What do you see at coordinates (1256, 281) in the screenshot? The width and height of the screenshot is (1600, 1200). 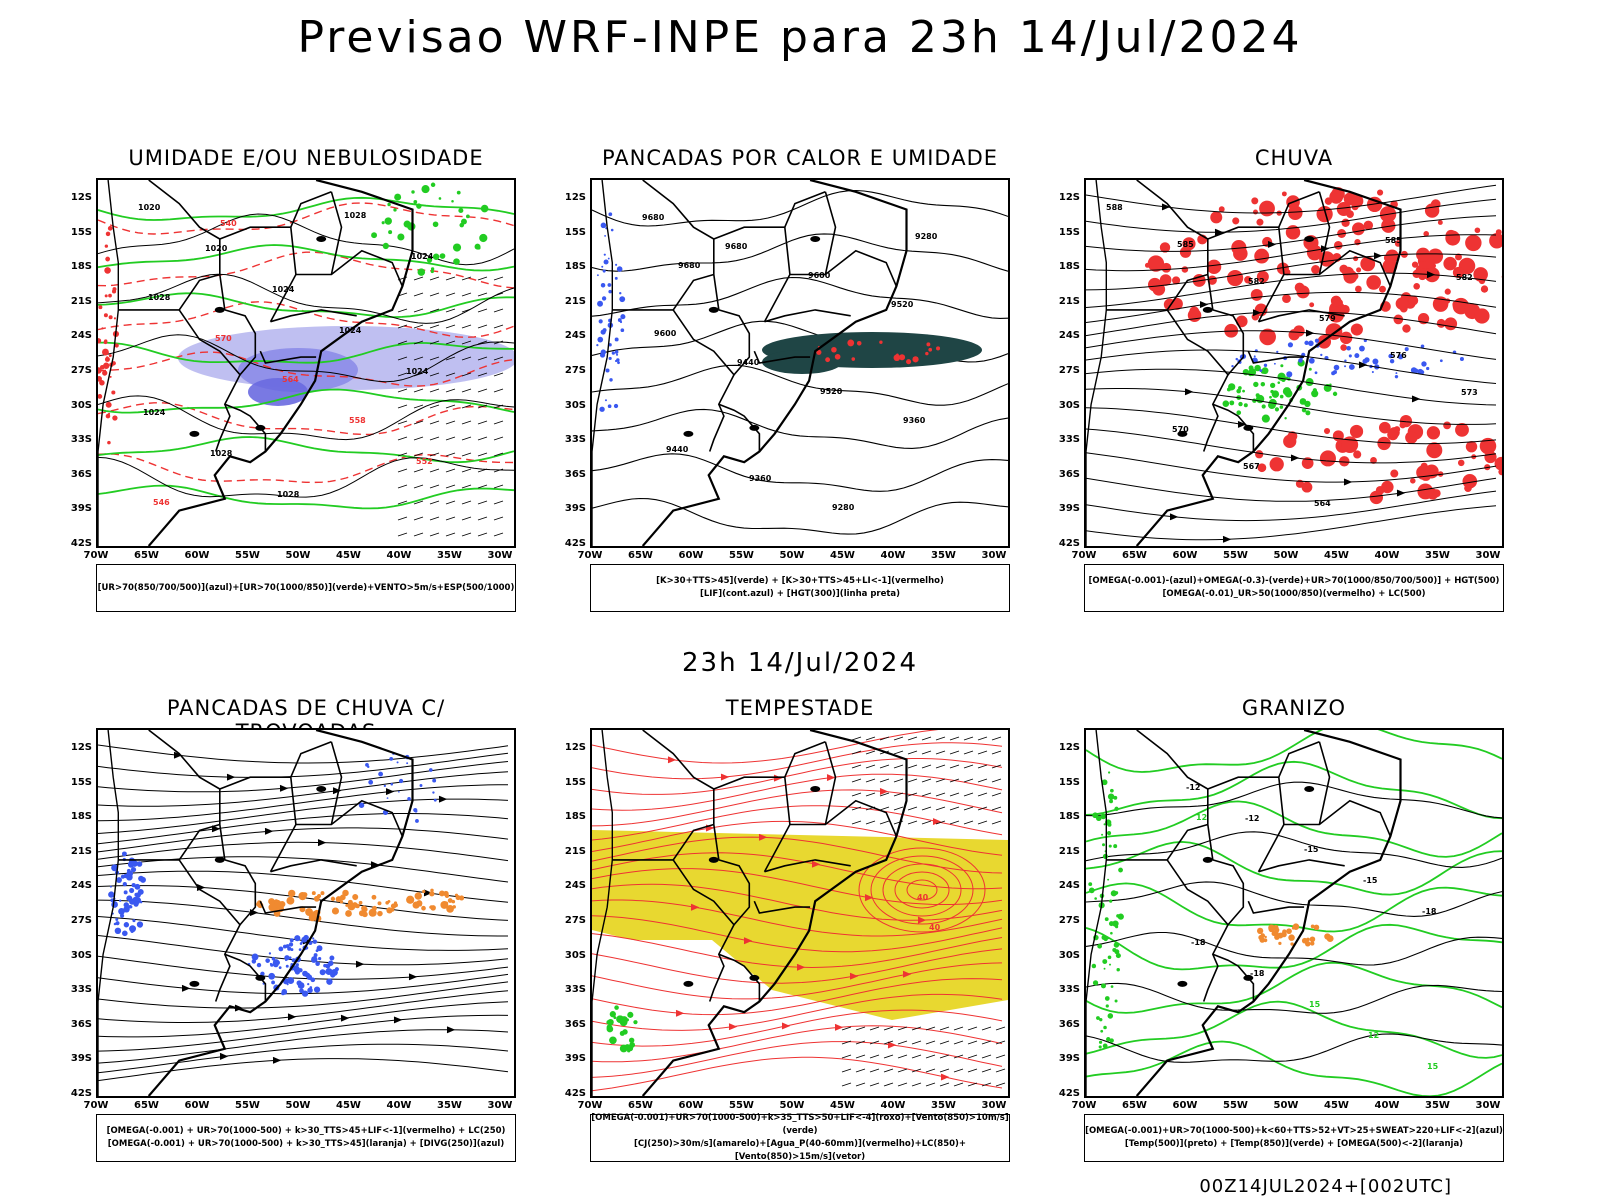 I see `svg-text: 582` at bounding box center [1256, 281].